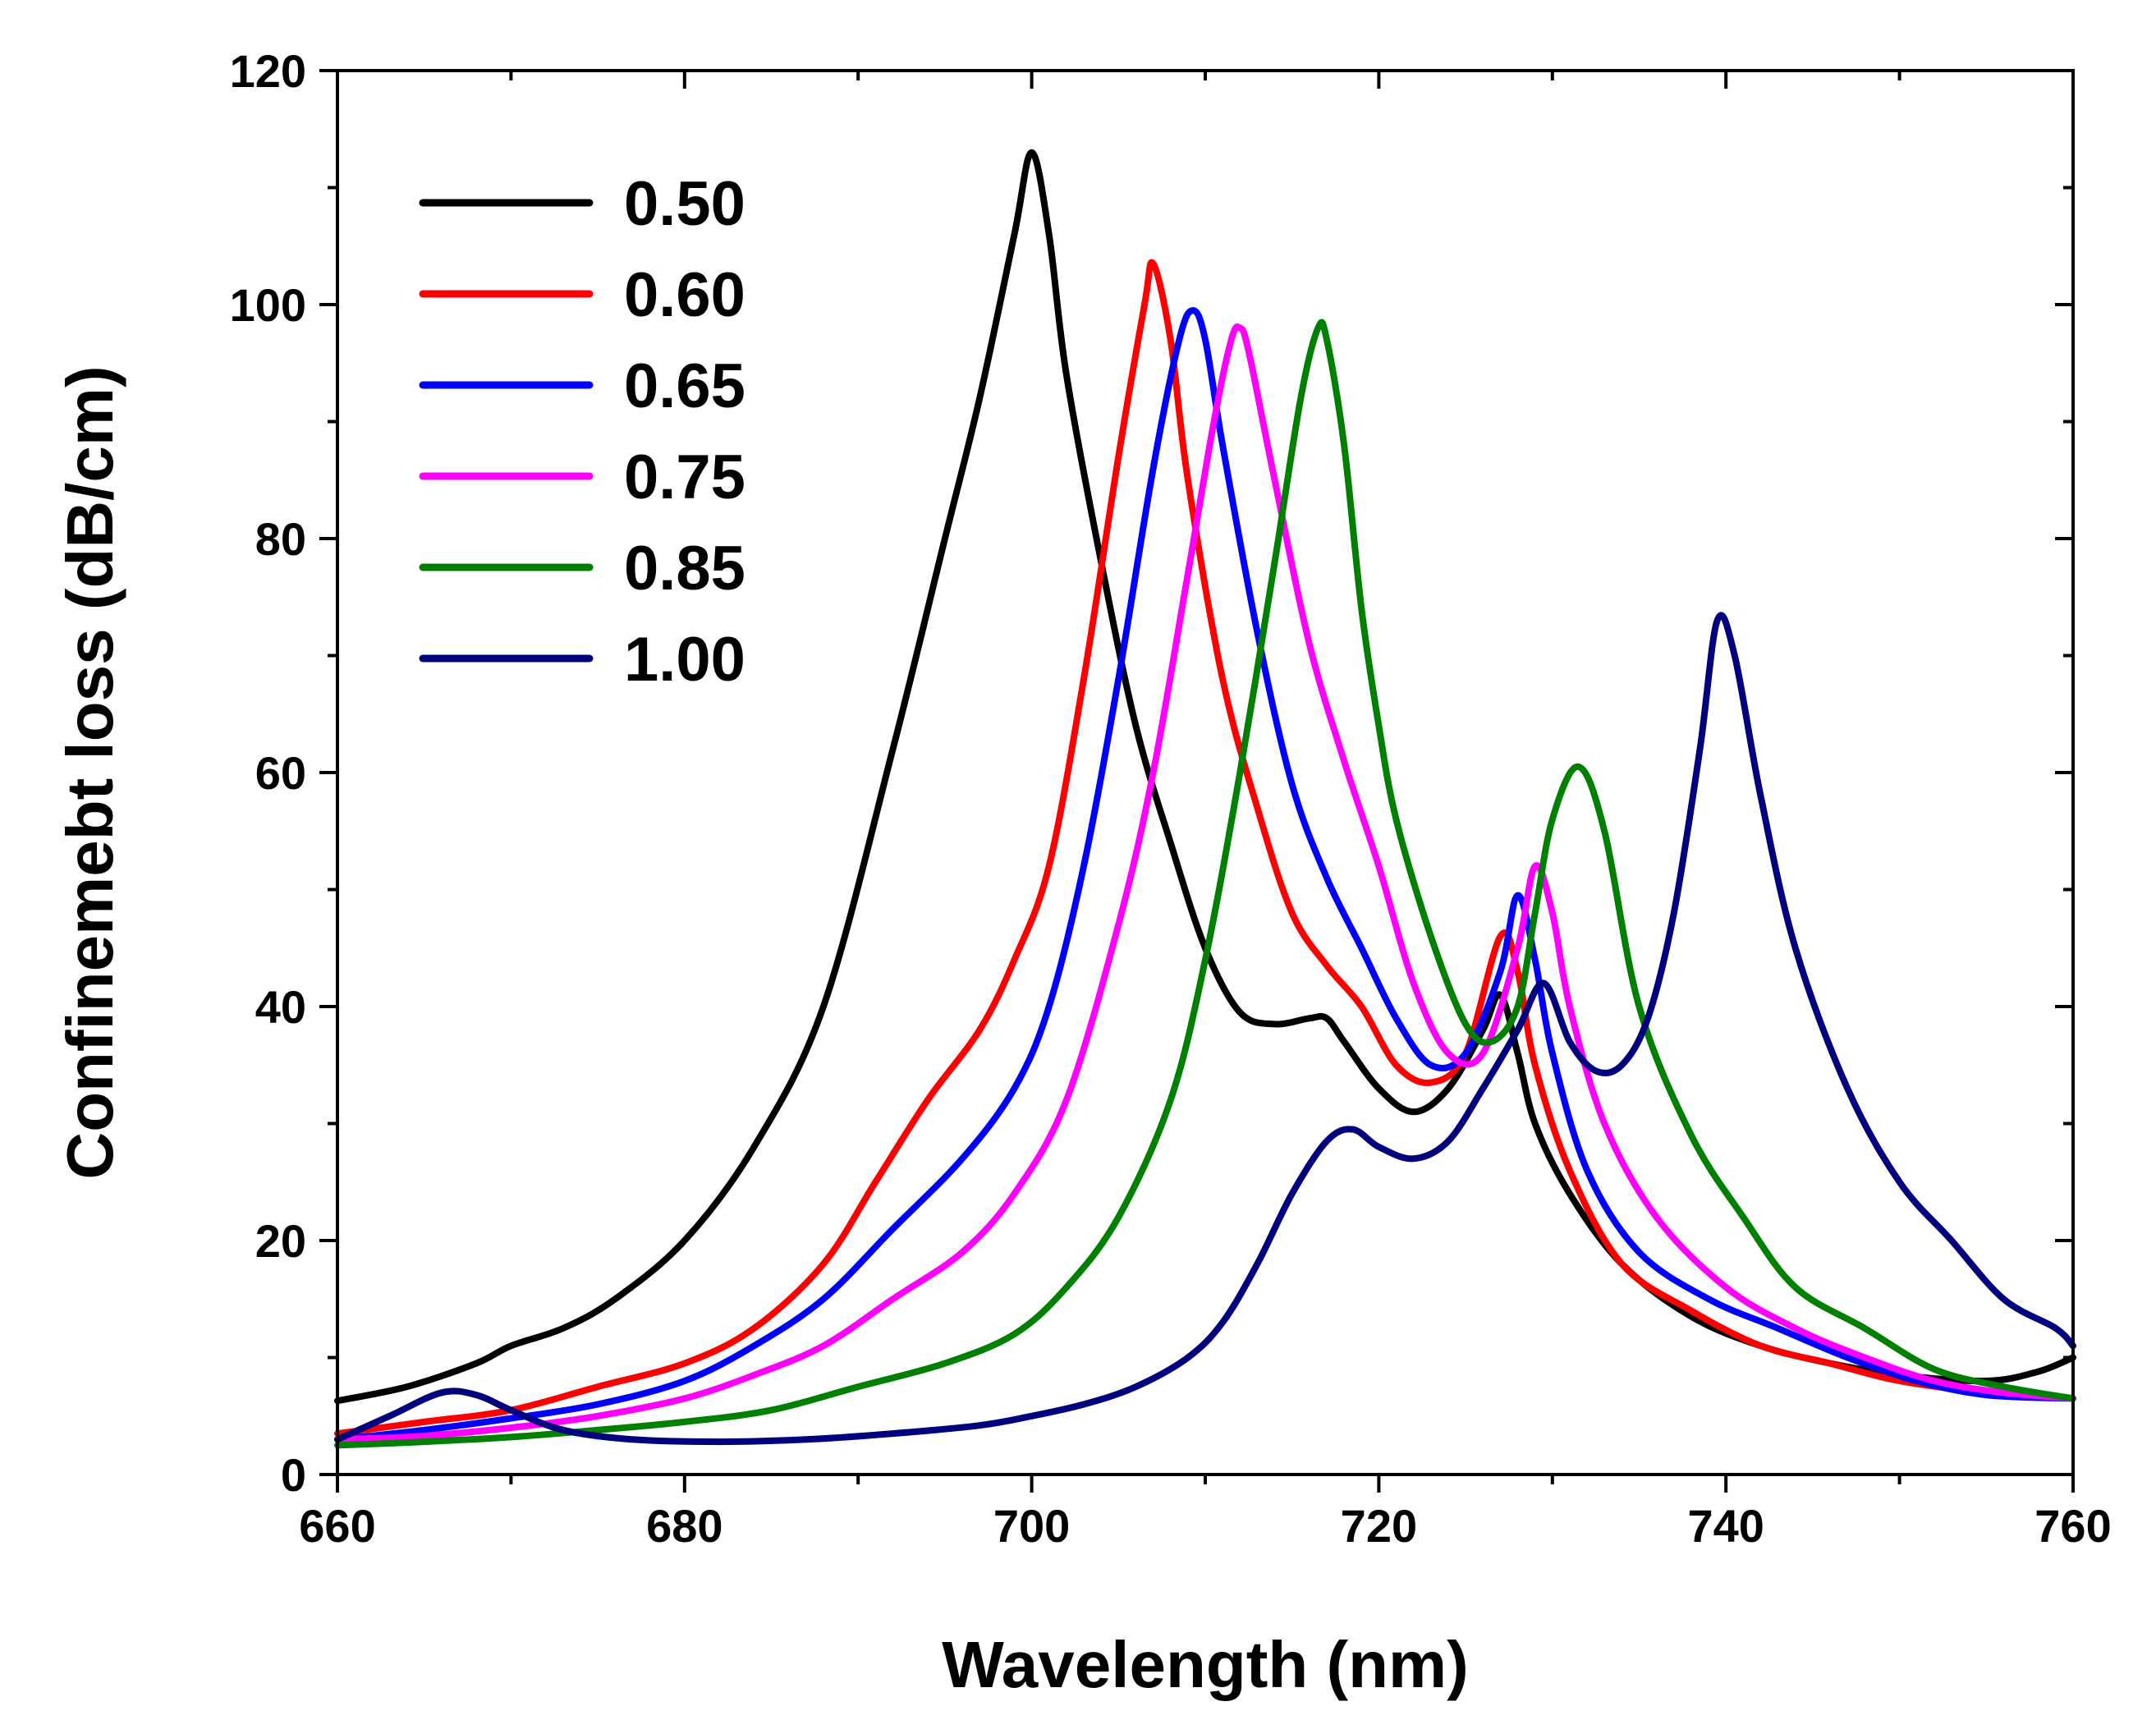 The width and height of the screenshot is (2156, 1720). Describe the element at coordinates (1205, 1664) in the screenshot. I see `x-axis-title: Wavelength (nm)` at that location.